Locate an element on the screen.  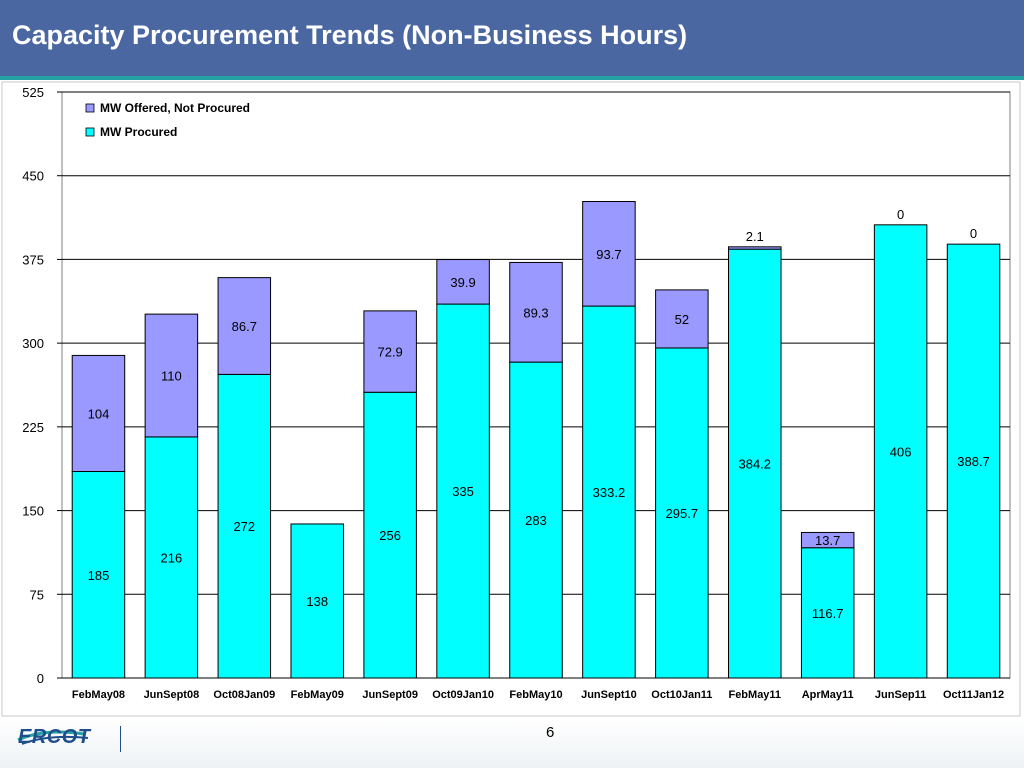
data-label-offered: 72.9 is located at coordinates (389, 352).